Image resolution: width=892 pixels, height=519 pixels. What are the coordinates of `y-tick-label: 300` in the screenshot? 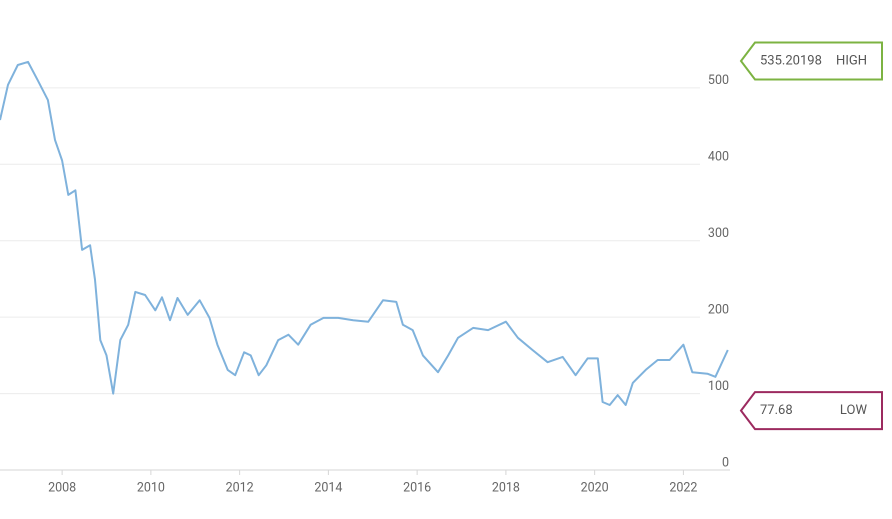 It's located at (718, 233).